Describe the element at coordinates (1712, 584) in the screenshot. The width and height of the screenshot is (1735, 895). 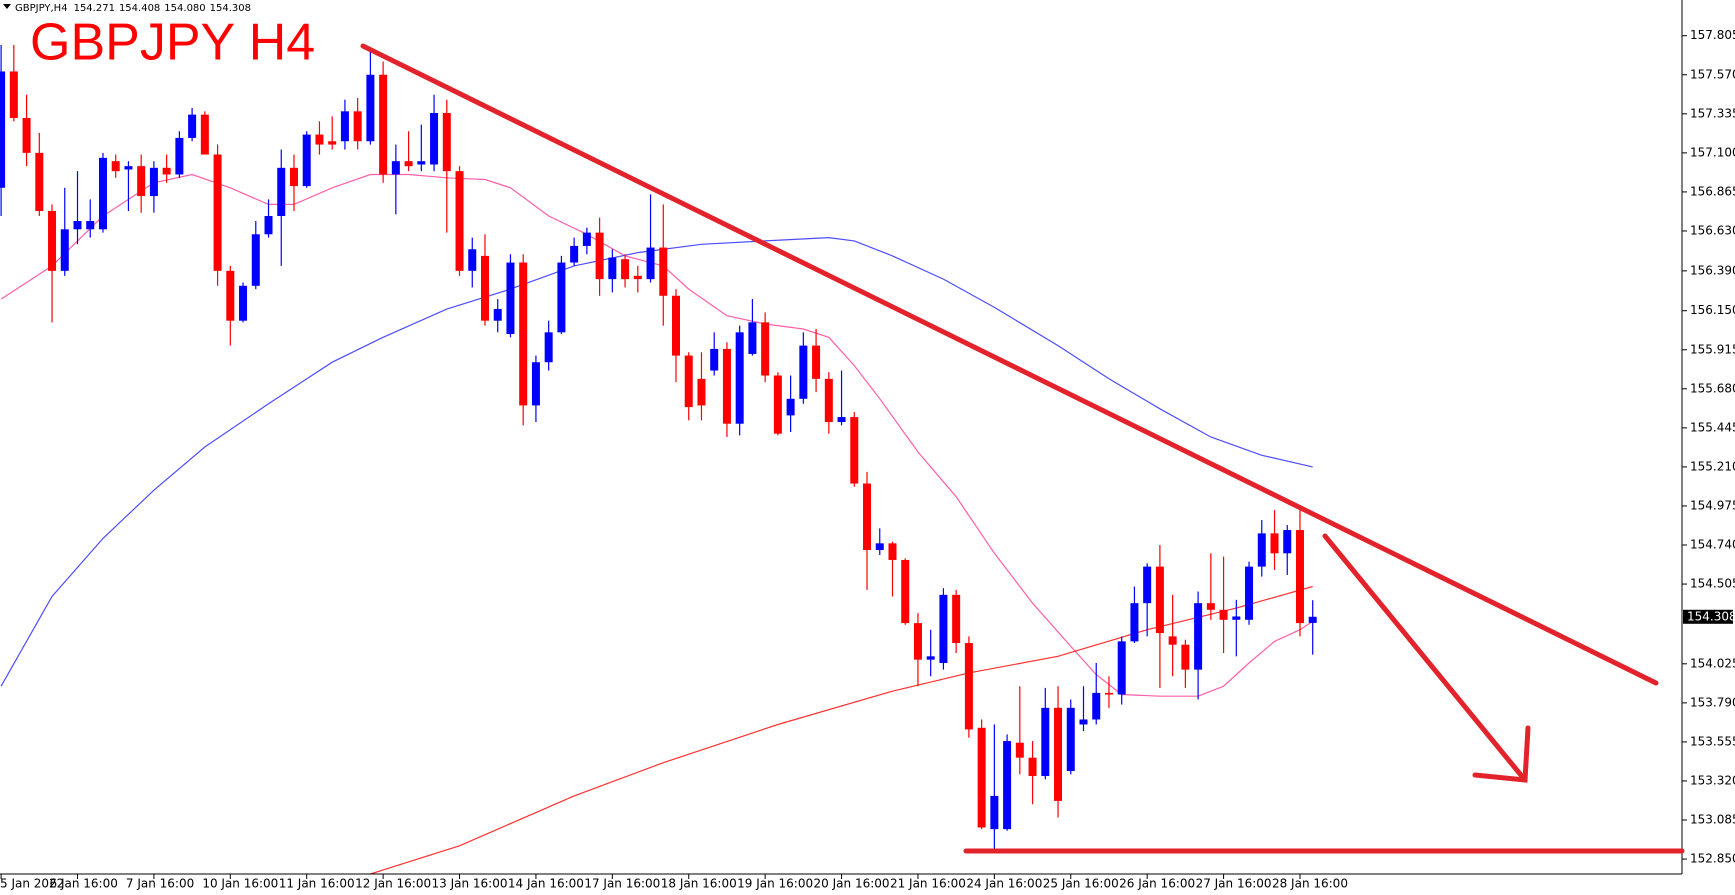
I see `y-tick-label: 154.505` at that location.